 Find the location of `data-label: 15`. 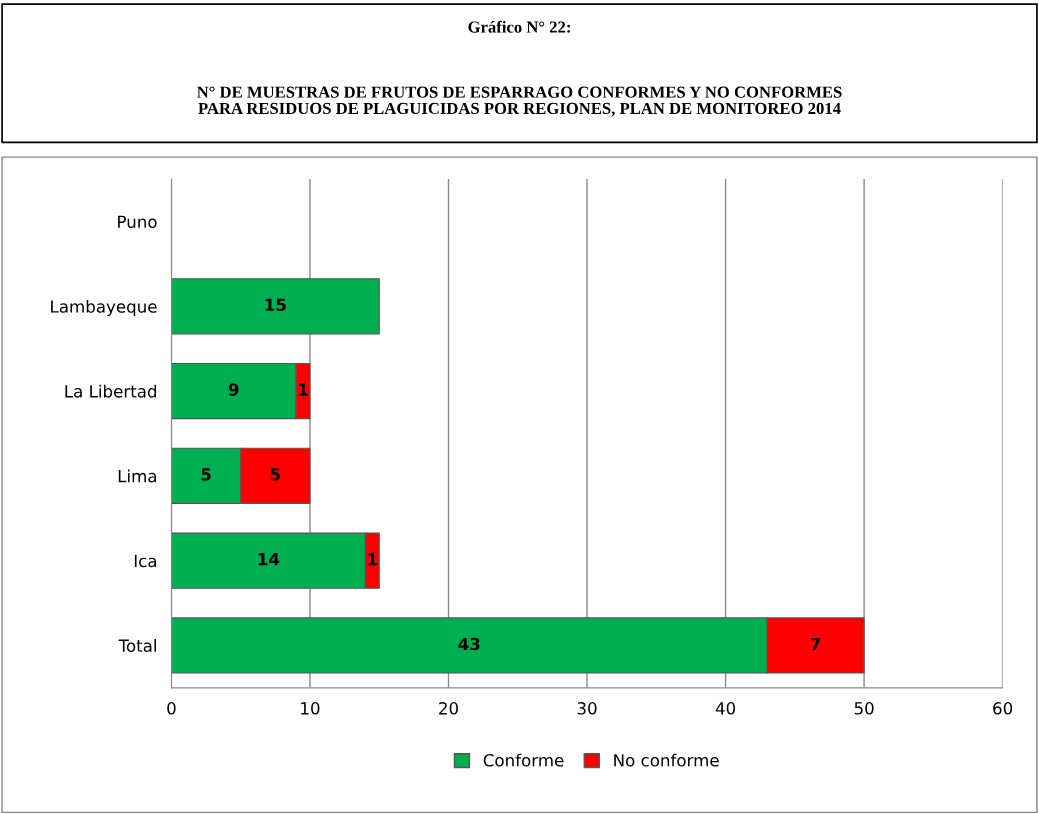

data-label: 15 is located at coordinates (275, 305).